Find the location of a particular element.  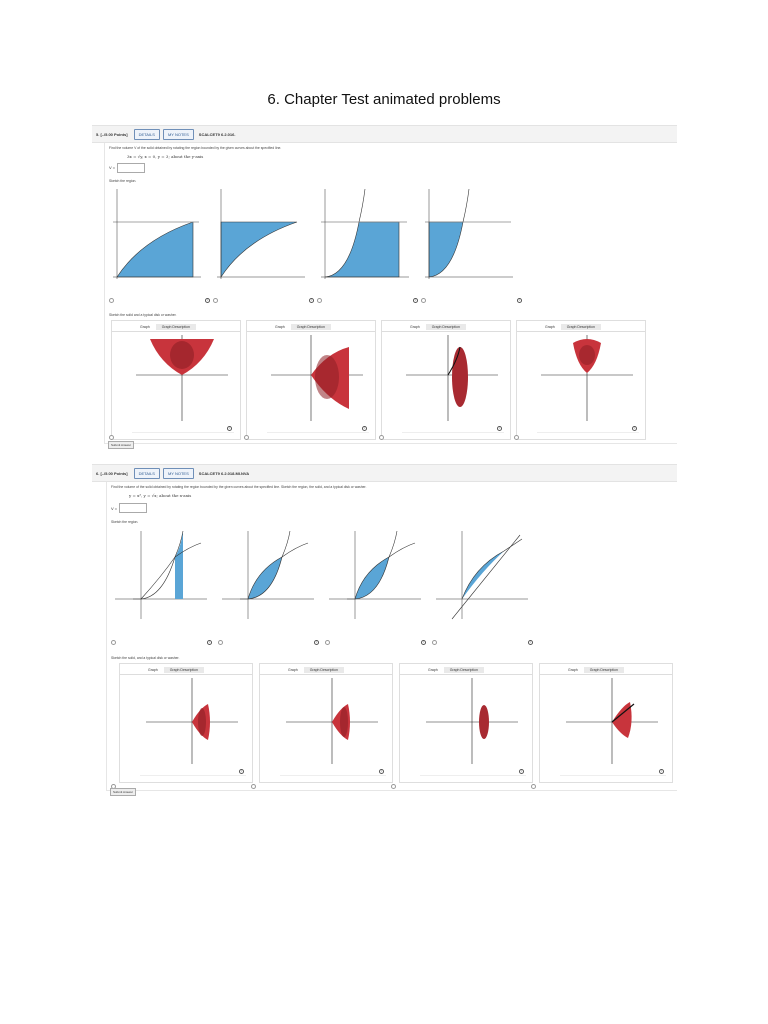

problem-code: SCALCET9 6.2.018.MI.NVA is located at coordinates (224, 473).